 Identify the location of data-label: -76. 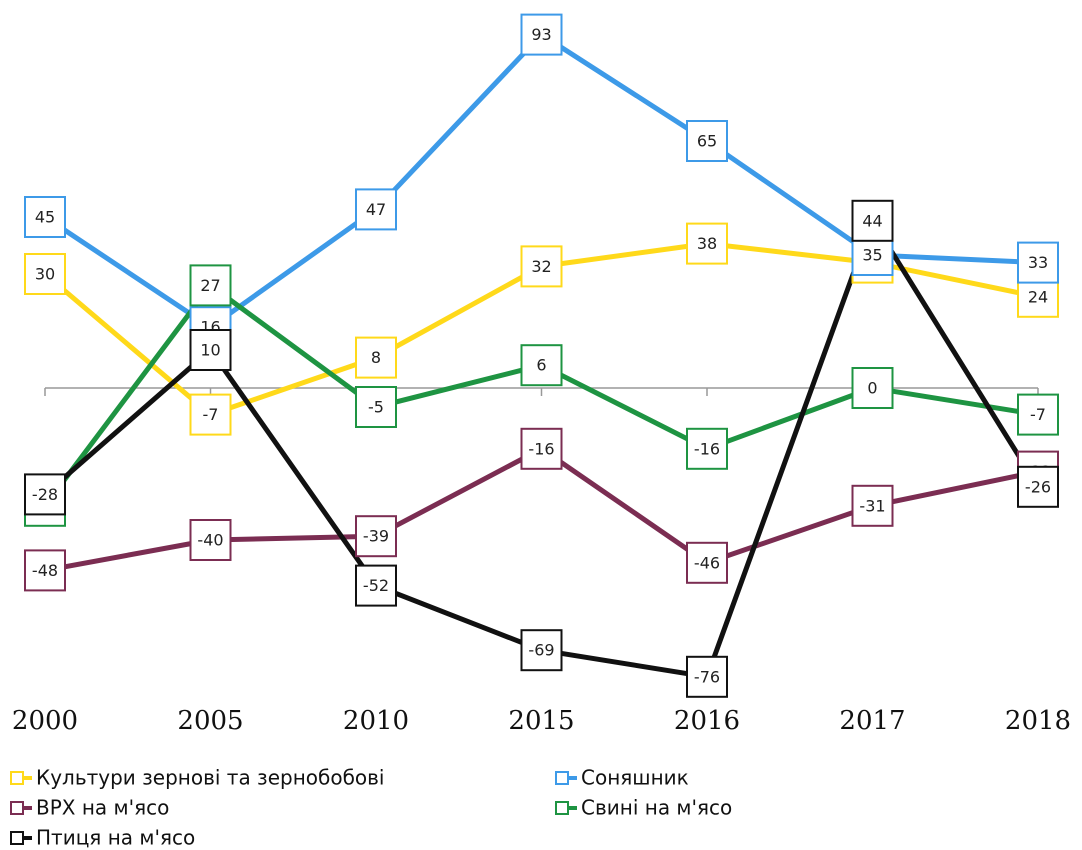
(707, 676).